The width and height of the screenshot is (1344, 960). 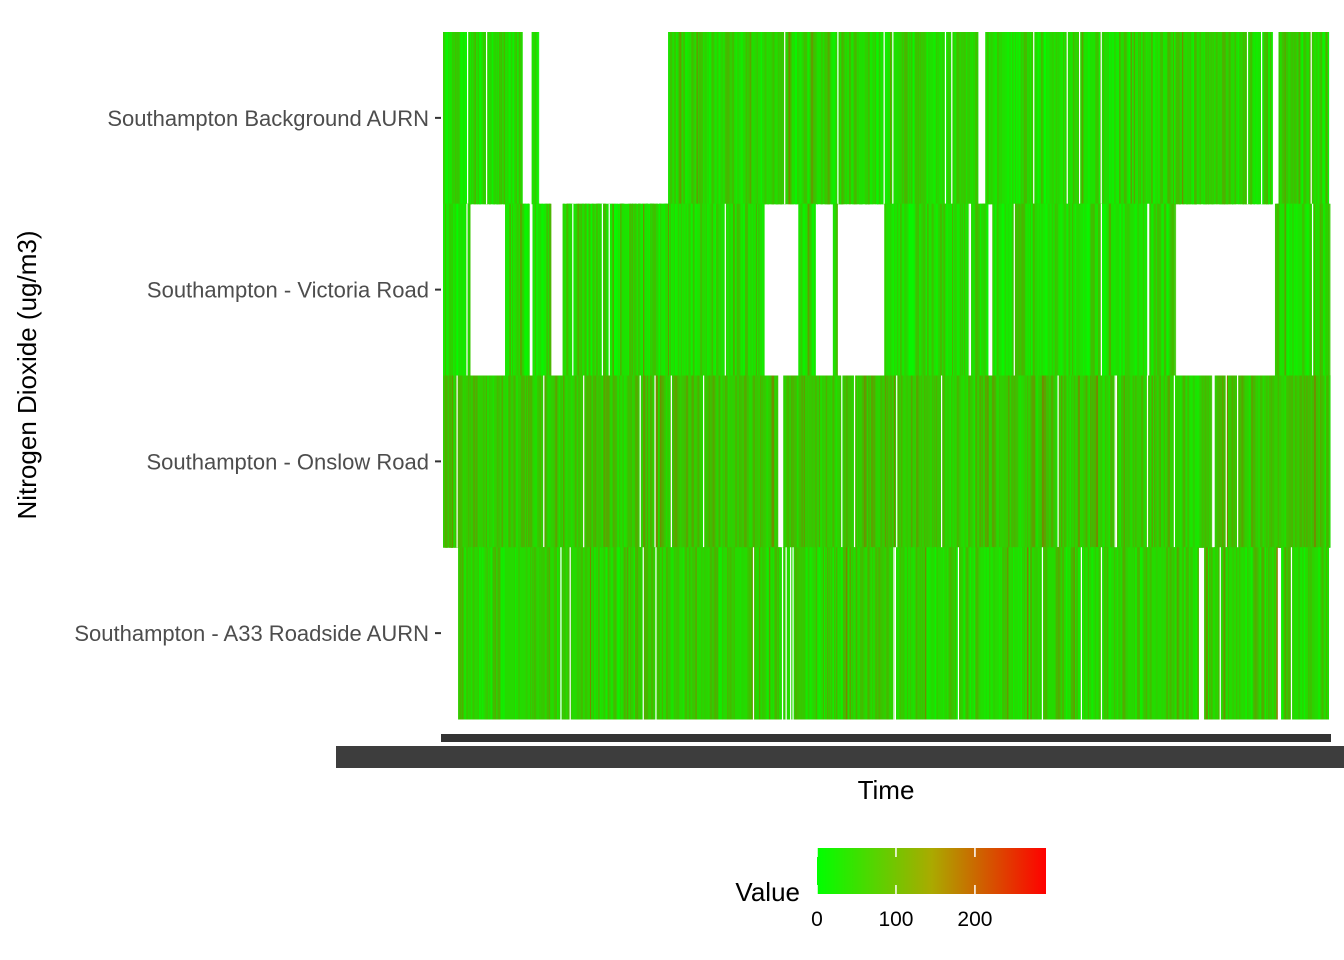 I want to click on heatmap-row, so click(x=893, y=633).